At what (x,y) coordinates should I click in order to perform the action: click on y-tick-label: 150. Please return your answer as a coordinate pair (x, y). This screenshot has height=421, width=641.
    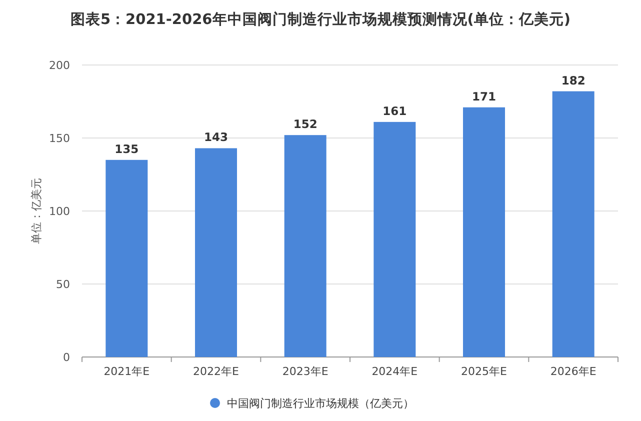
    Looking at the image, I should click on (59, 138).